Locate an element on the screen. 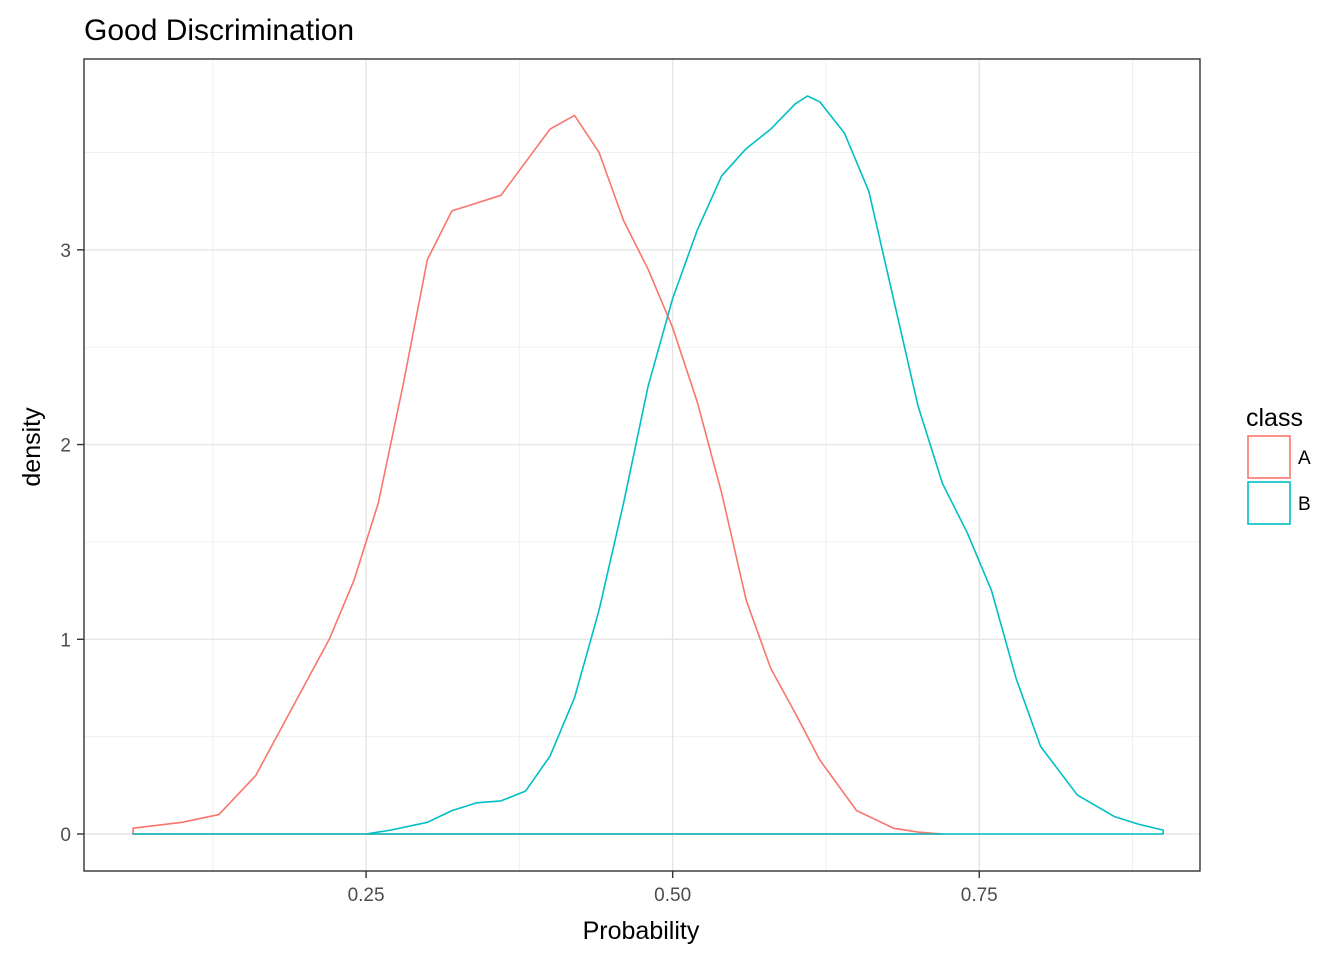 Image resolution: width=1344 pixels, height=960 pixels. y-axis-title: density is located at coordinates (32, 447).